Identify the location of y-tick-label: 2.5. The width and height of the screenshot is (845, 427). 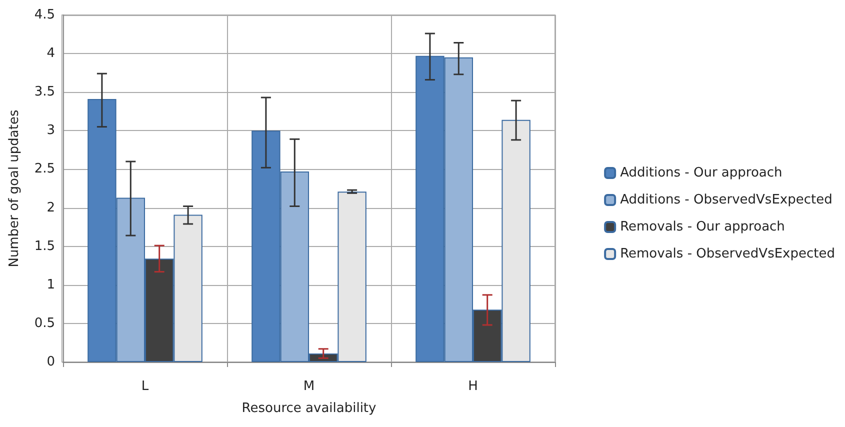
(44, 169).